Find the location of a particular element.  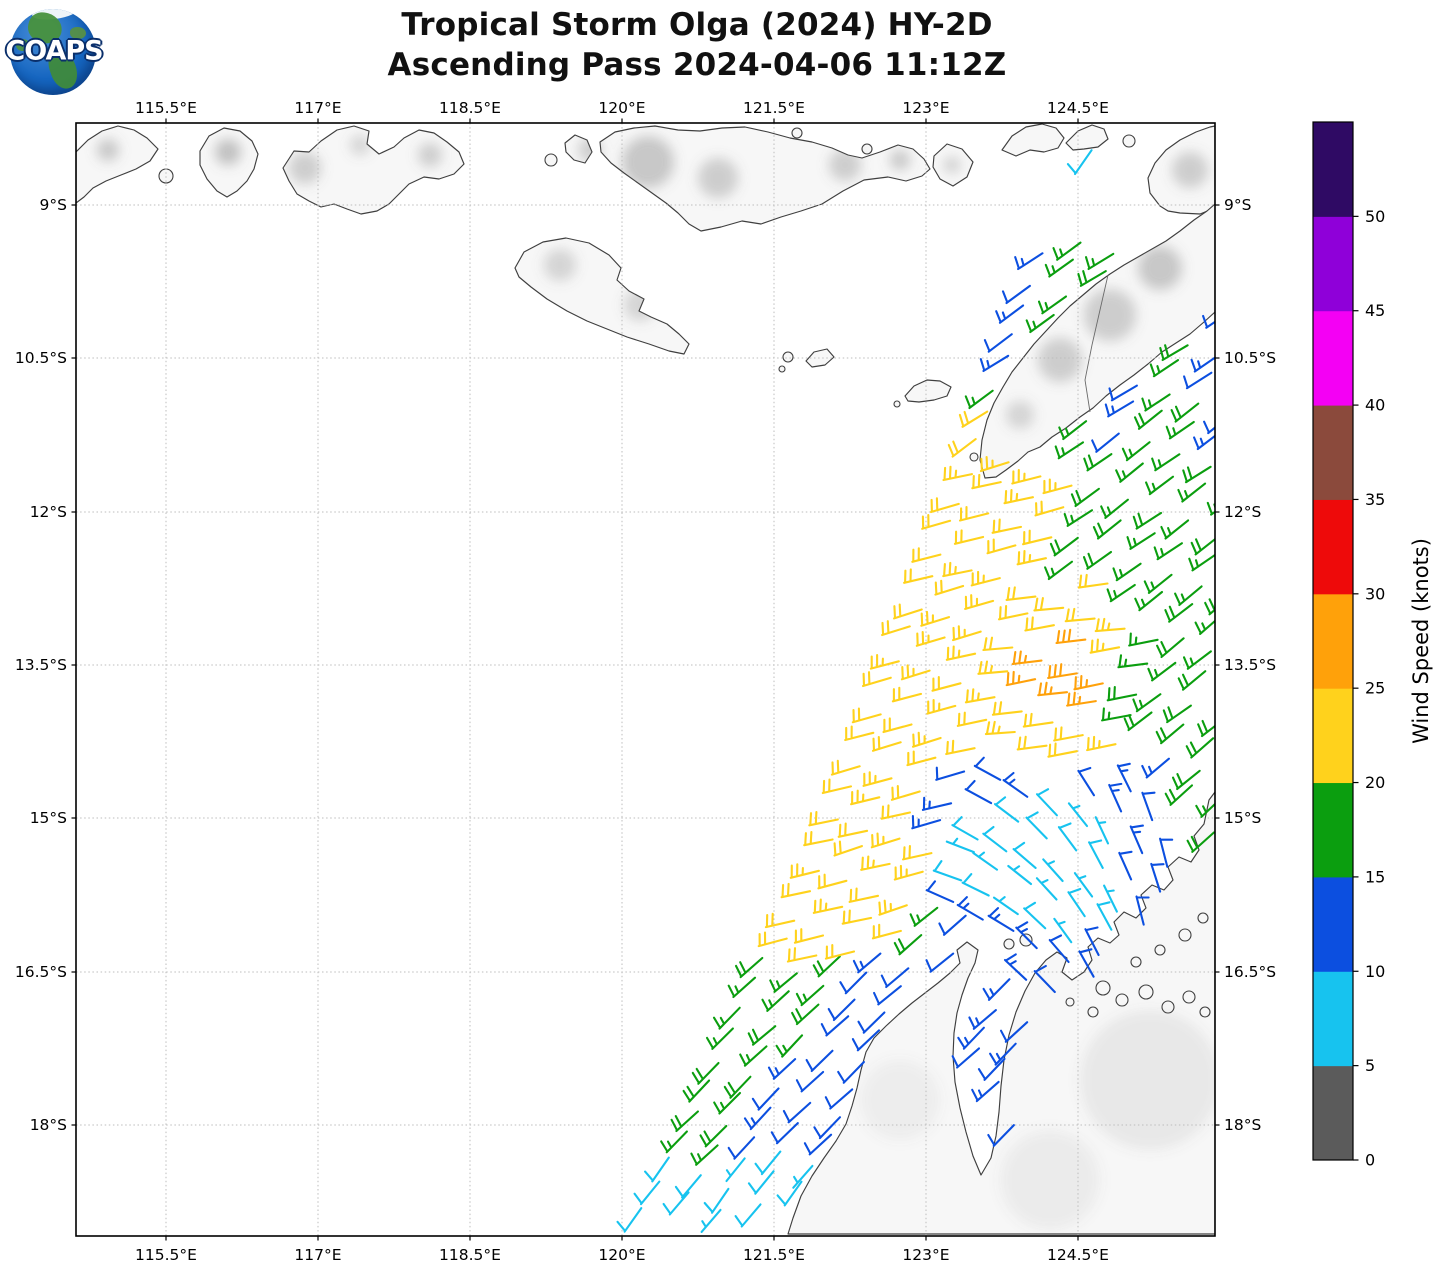

islet-flores-islet-a is located at coordinates (797, 133).